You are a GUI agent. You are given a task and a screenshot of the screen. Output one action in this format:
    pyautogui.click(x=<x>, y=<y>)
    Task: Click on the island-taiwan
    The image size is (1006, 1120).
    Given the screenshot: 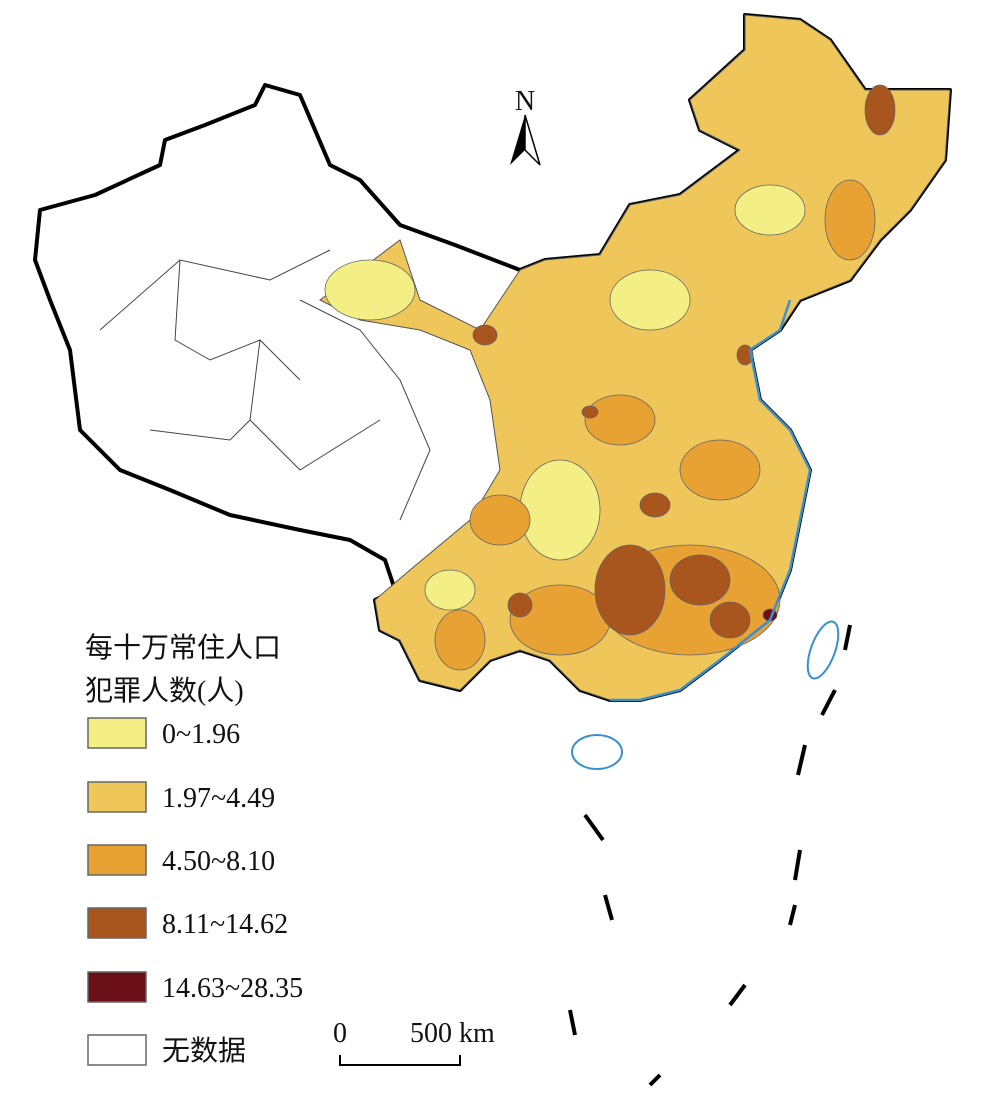 What is the action you would take?
    pyautogui.click(x=823, y=650)
    